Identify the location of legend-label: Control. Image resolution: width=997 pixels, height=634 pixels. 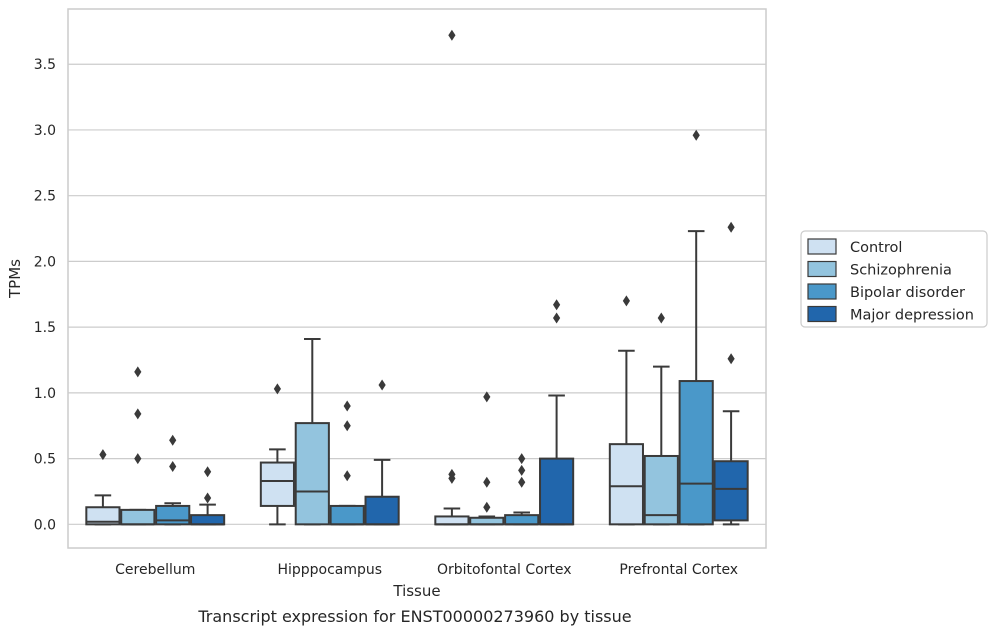
(876, 248).